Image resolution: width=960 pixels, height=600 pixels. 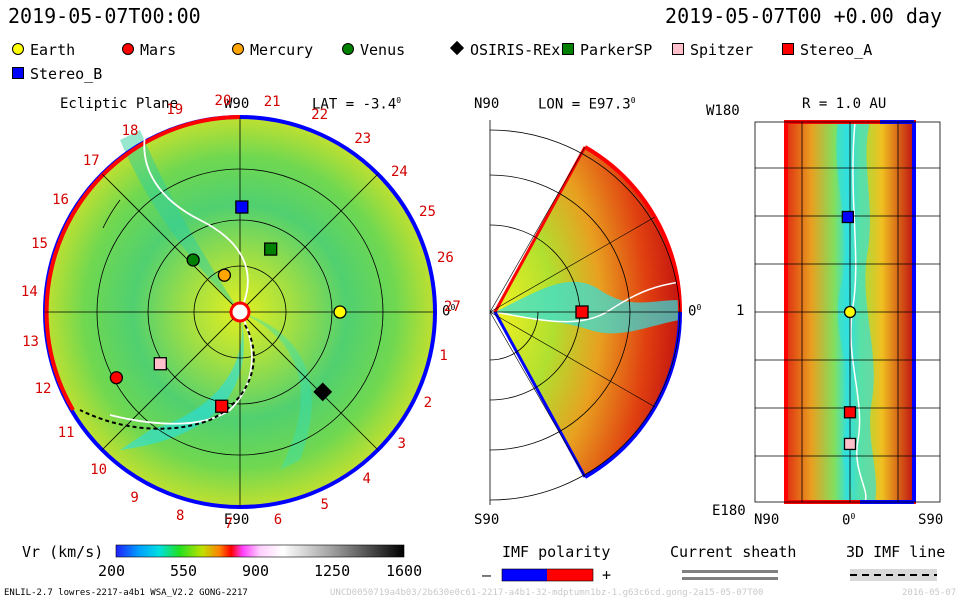 I want to click on mars-legend-marker, so click(x=128, y=49).